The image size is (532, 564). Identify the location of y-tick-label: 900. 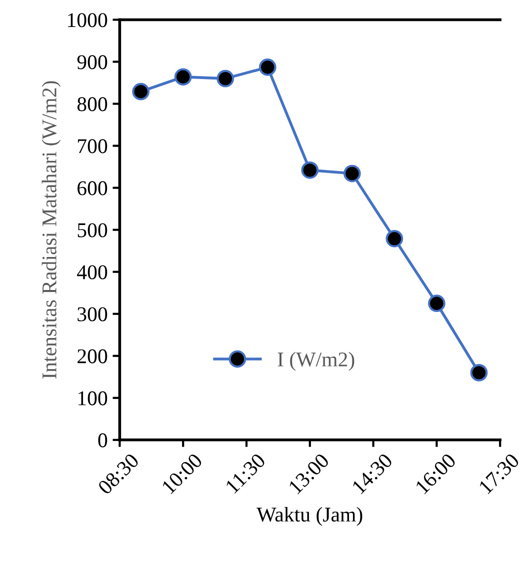
(92, 62).